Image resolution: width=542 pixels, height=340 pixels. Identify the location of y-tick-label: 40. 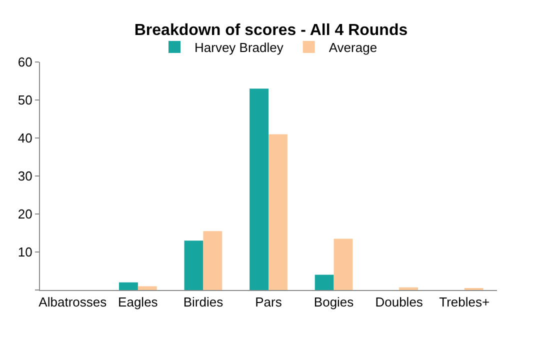
(25, 138).